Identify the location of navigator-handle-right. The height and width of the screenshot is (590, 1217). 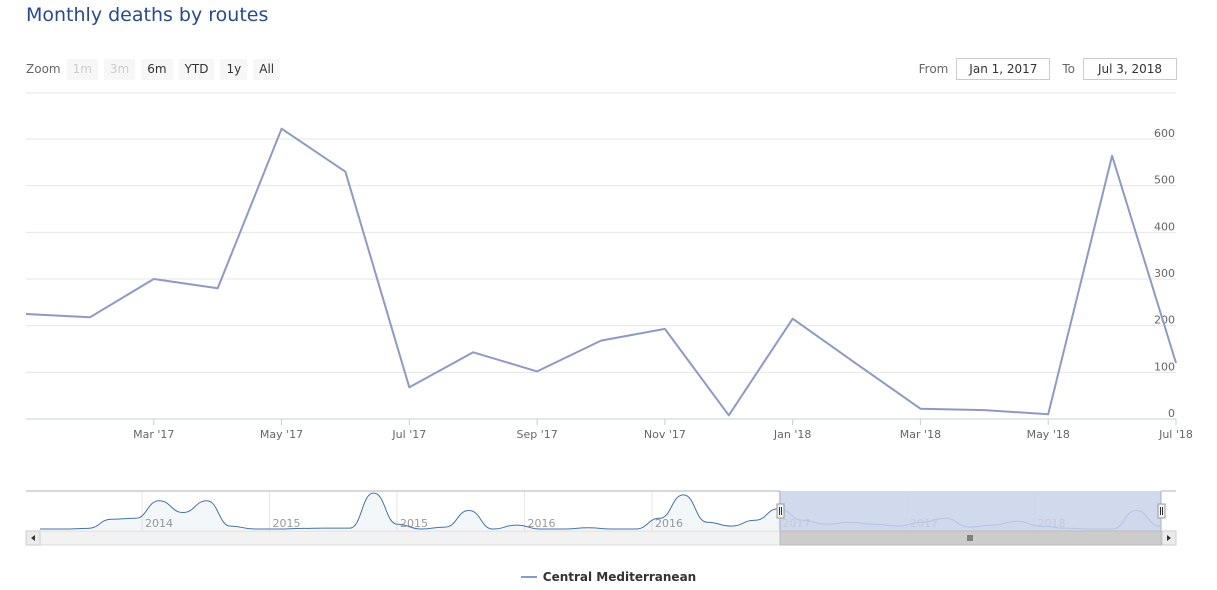
(1161, 511).